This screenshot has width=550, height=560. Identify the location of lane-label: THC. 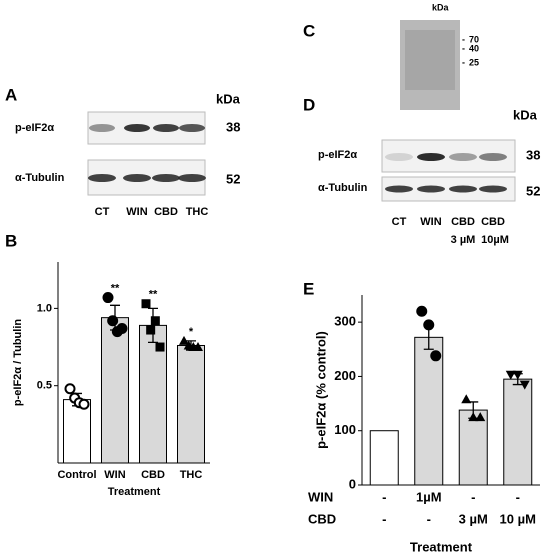
(197, 212).